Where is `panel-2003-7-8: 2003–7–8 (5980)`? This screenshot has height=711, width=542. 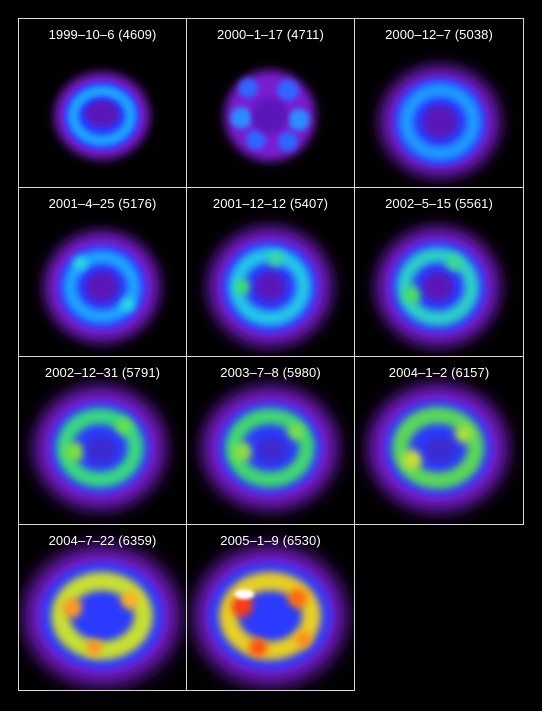
panel-2003-7-8: 2003–7–8 (5980) is located at coordinates (270, 440).